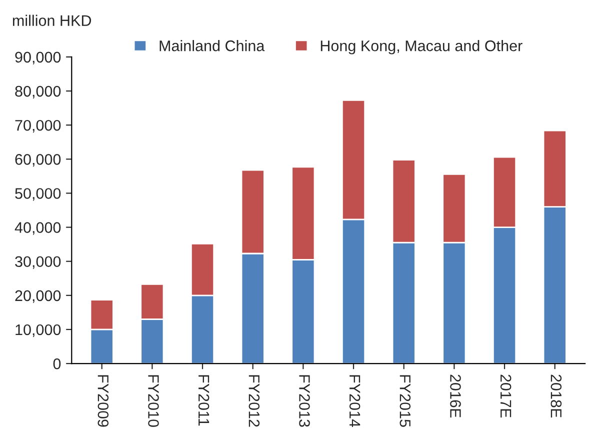  Describe the element at coordinates (38, 194) in the screenshot. I see `y-tick-label: 50,000` at that location.